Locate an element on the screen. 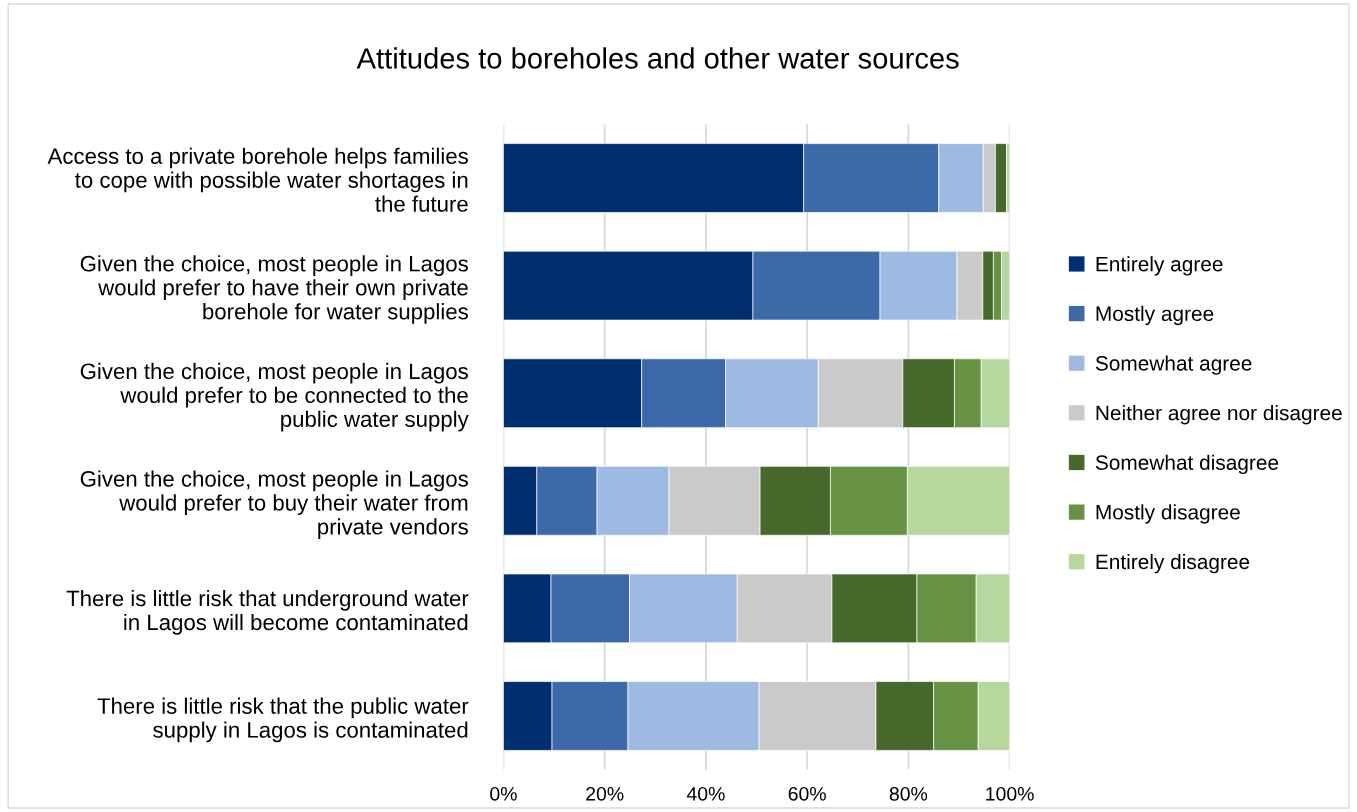  y-tick-label: Given the choice, most people in Lagos would prefer to have their own private borehole for water supplies is located at coordinates (274, 289).